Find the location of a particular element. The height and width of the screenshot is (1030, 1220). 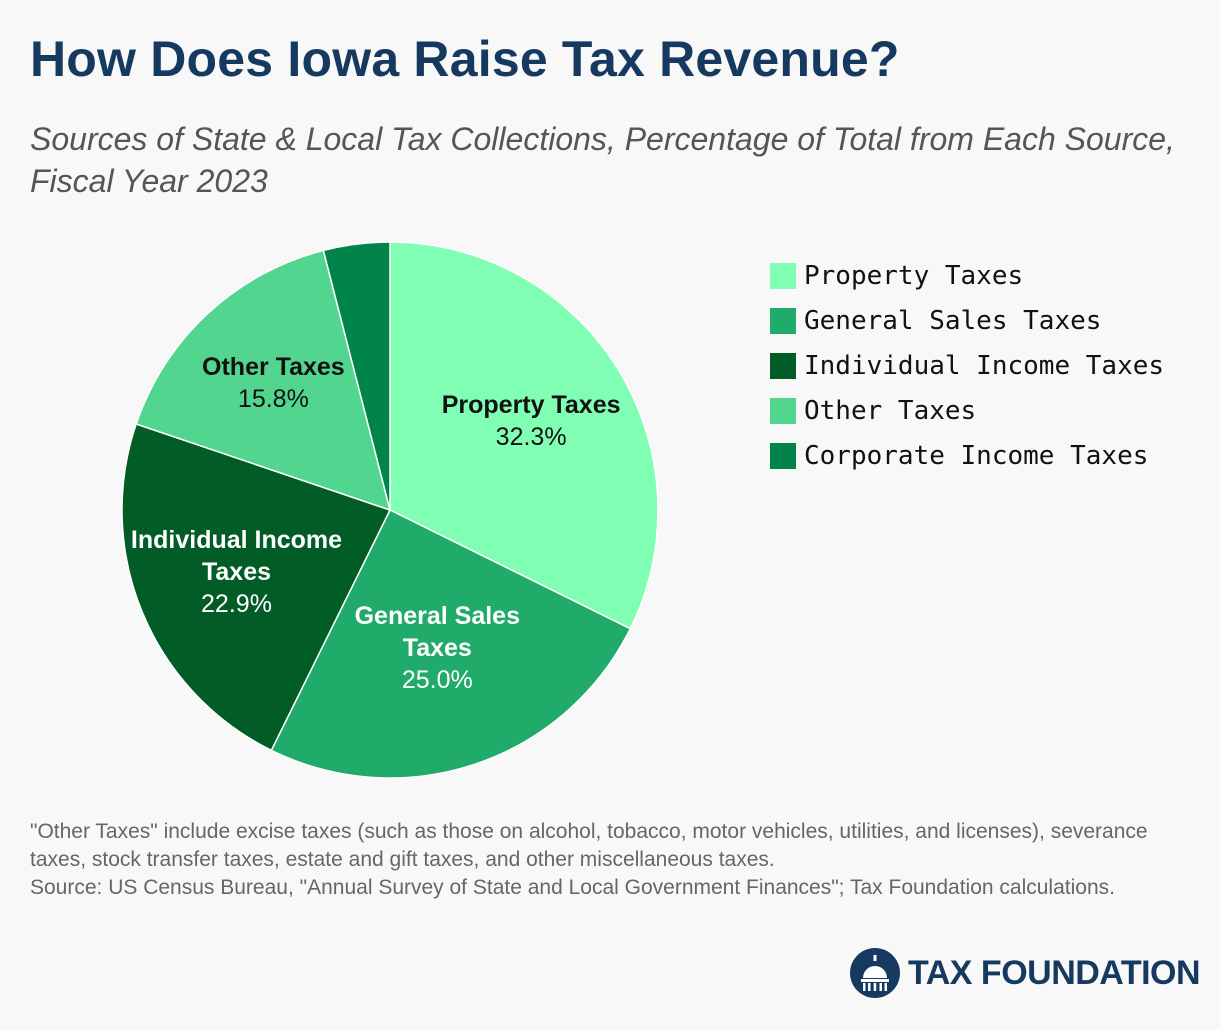

legend-label: Other Taxes is located at coordinates (890, 410).